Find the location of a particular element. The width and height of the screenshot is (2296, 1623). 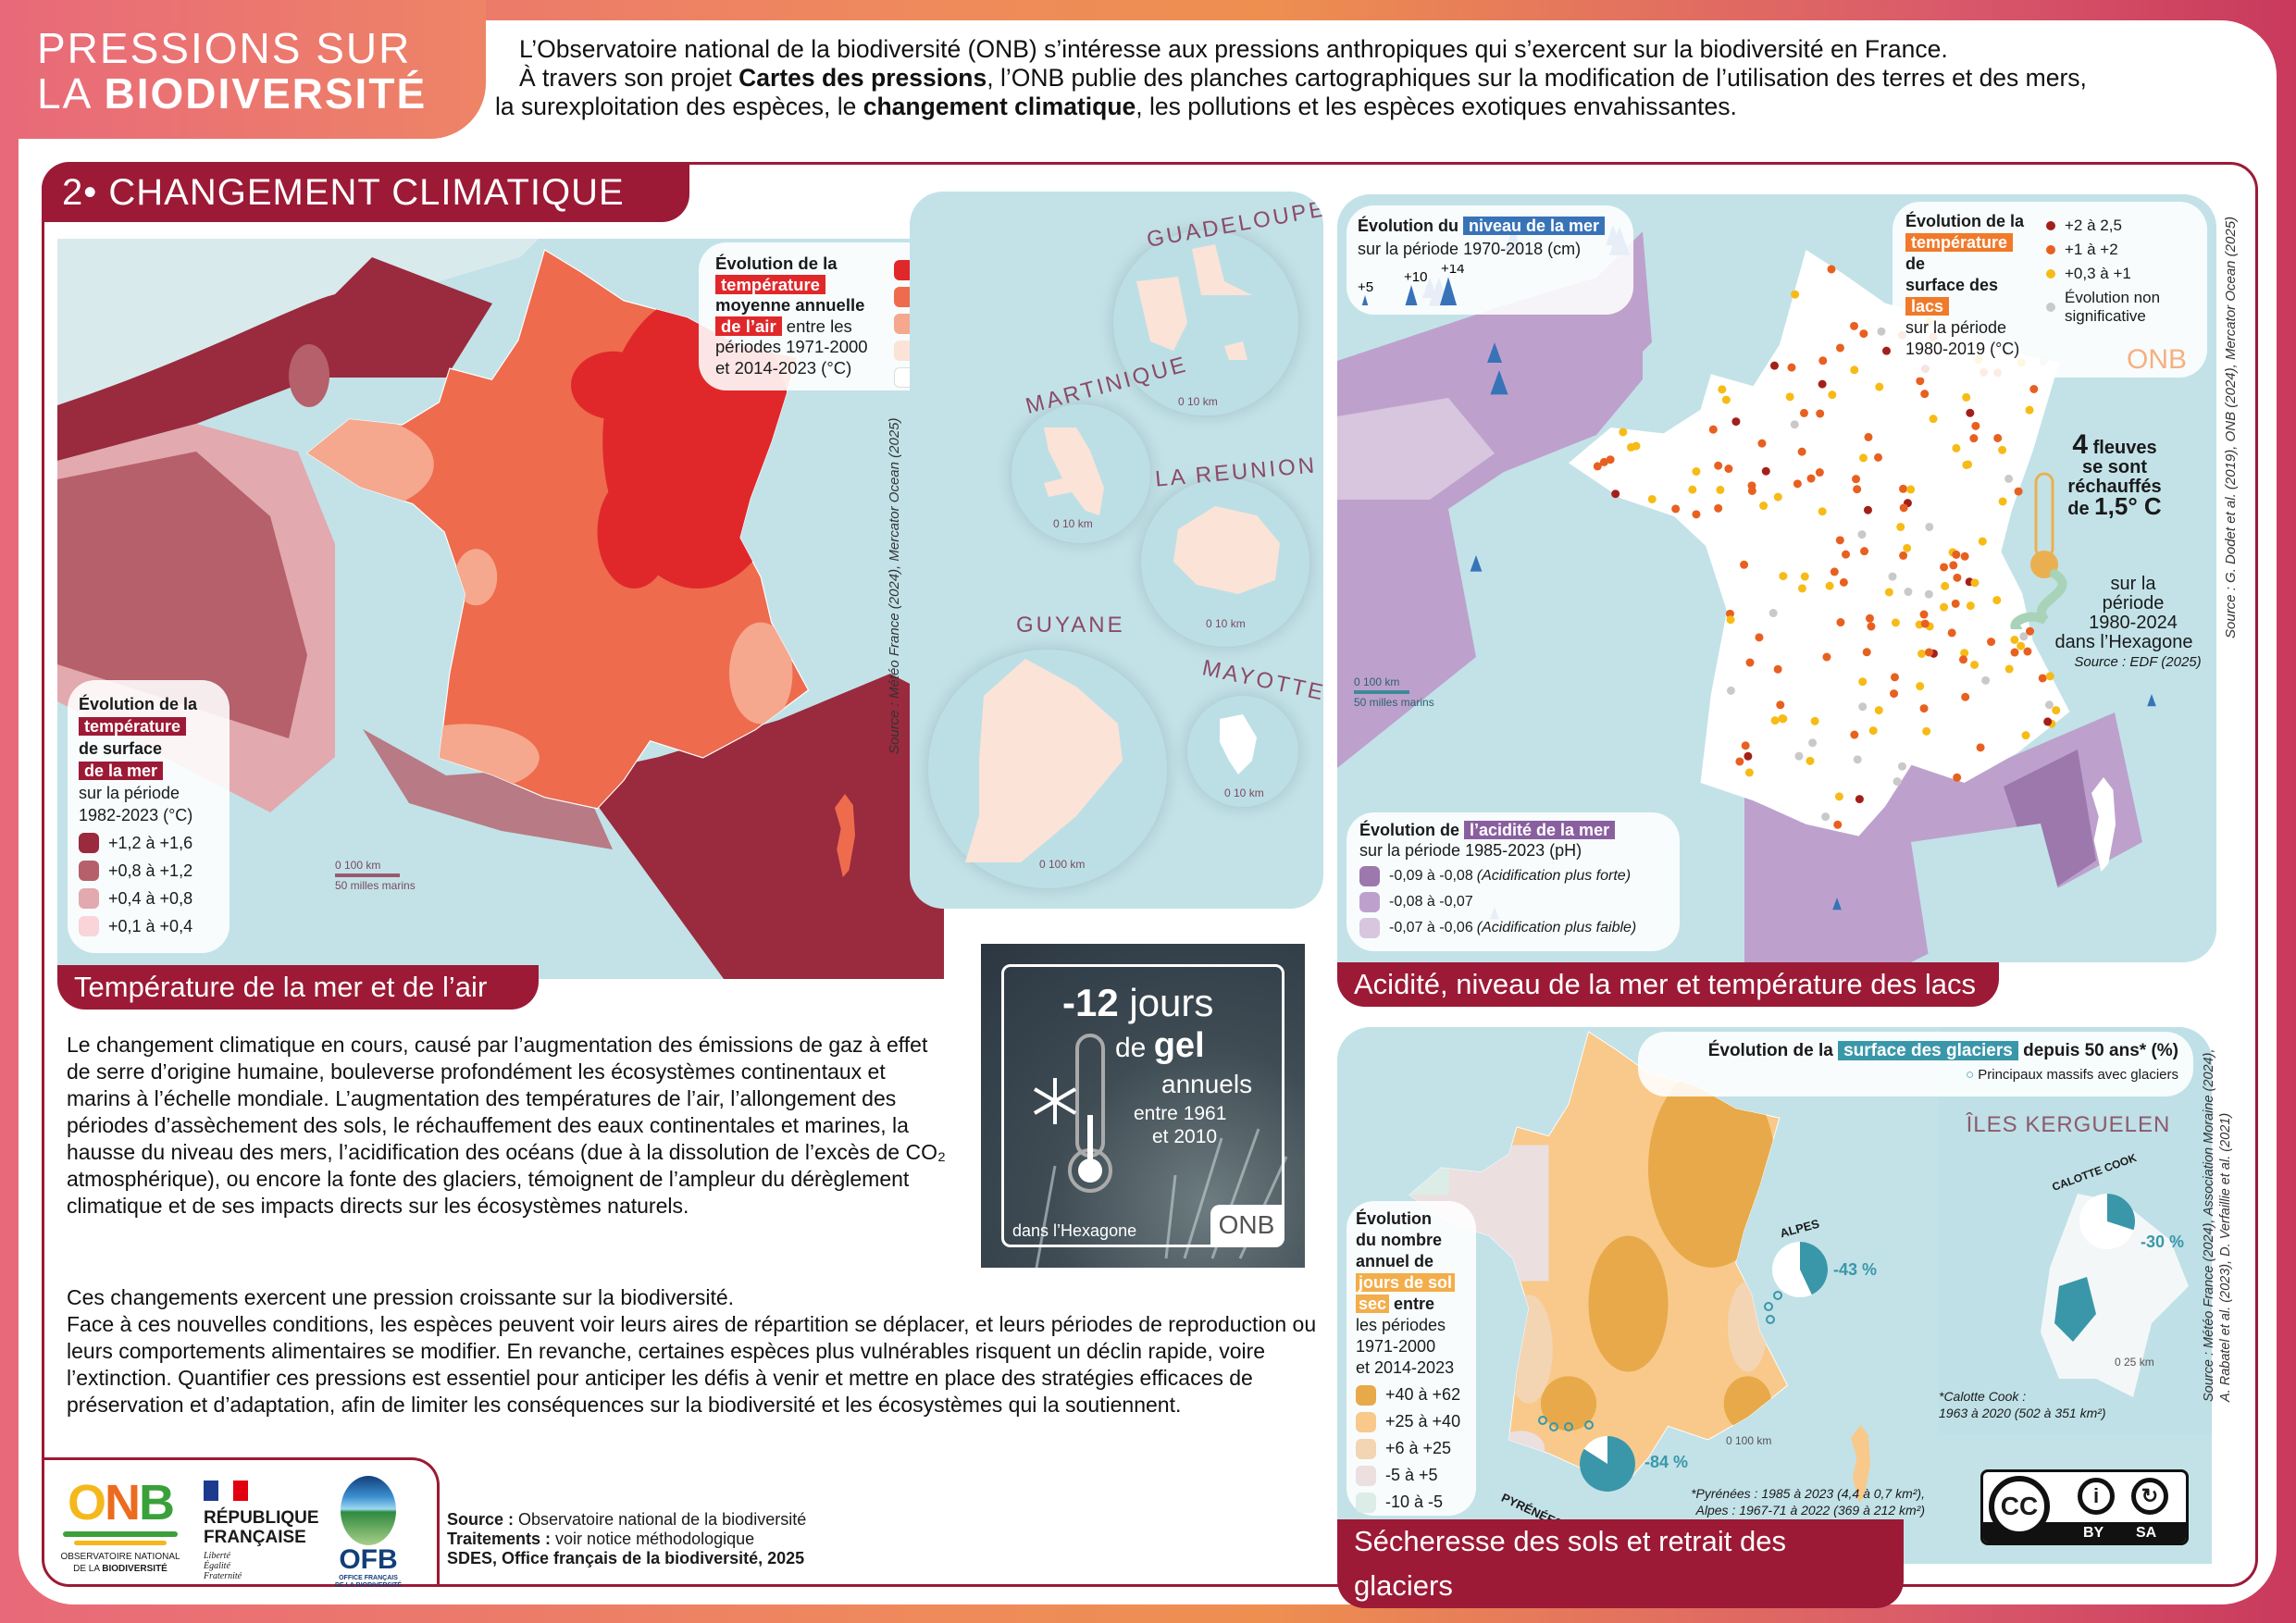

legend-label: +40 à +62 is located at coordinates (1423, 1394).